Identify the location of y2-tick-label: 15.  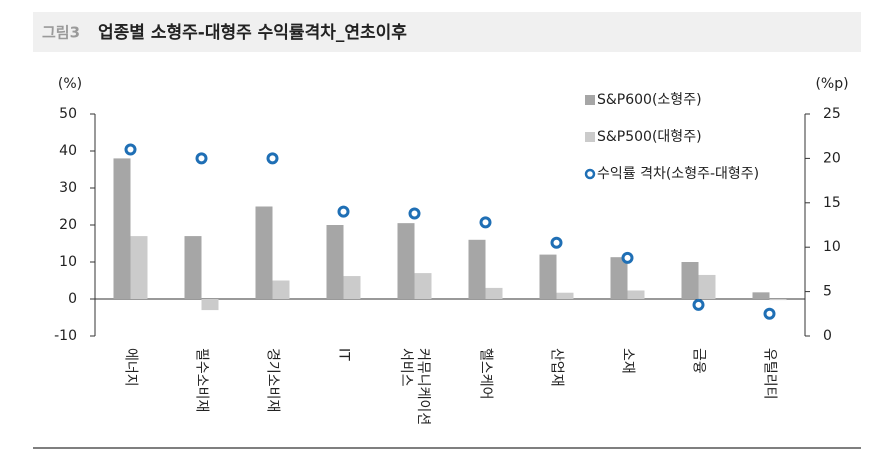
(832, 203).